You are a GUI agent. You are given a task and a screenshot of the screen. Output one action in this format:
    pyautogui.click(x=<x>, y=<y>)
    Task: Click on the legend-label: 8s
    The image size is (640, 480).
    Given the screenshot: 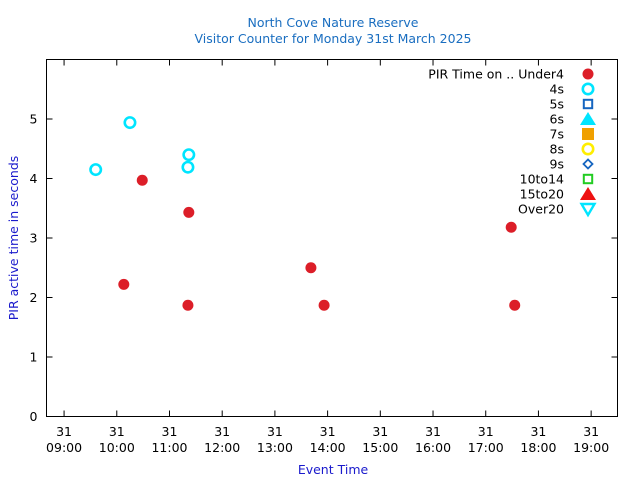 What is the action you would take?
    pyautogui.click(x=557, y=149)
    